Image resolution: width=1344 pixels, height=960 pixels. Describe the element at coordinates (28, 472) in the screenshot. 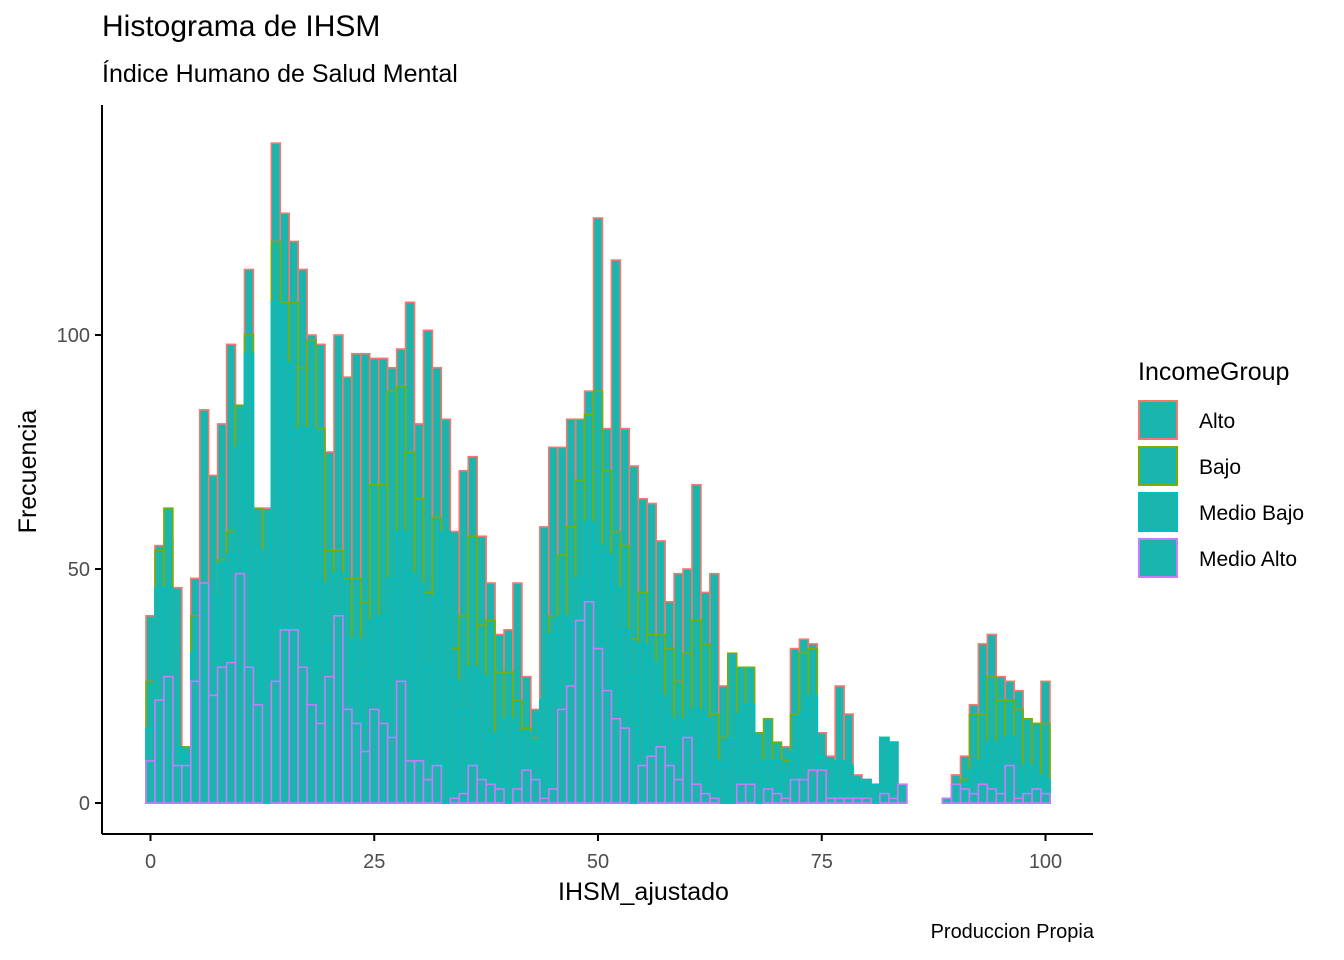

I see `y-axis-label: Frecuencia` at that location.